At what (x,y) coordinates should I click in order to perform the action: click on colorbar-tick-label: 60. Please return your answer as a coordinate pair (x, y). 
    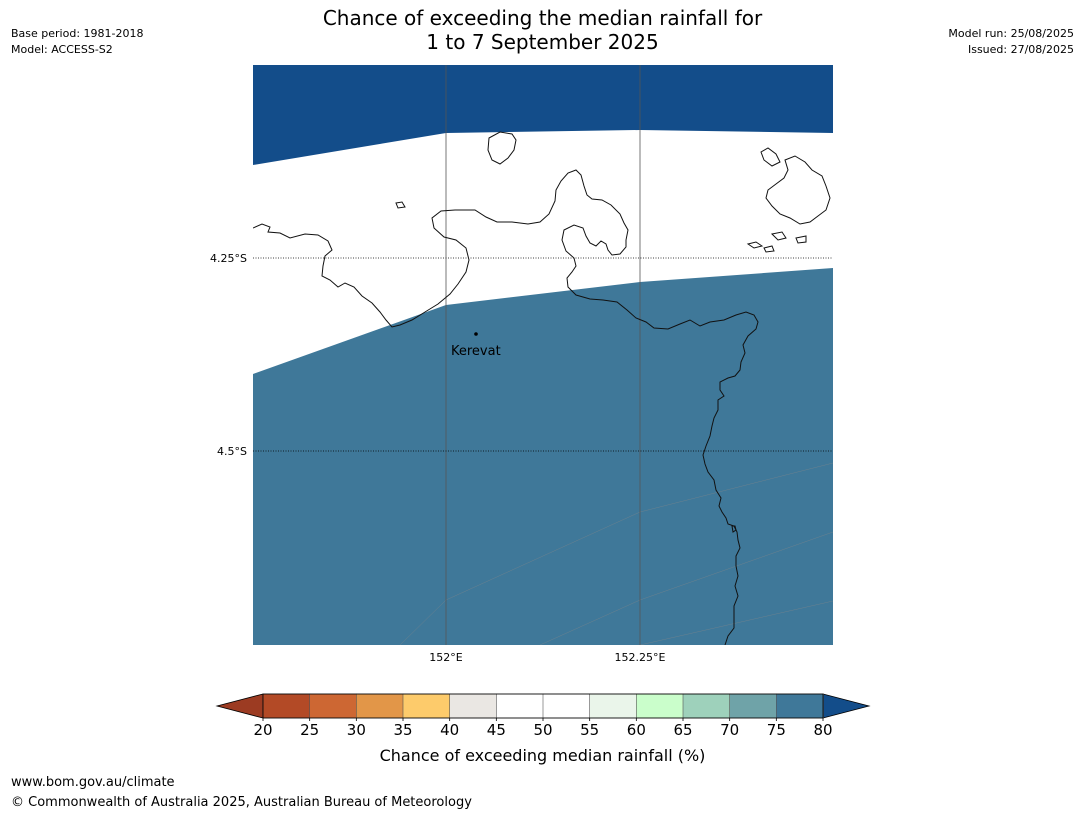
    Looking at the image, I should click on (636, 730).